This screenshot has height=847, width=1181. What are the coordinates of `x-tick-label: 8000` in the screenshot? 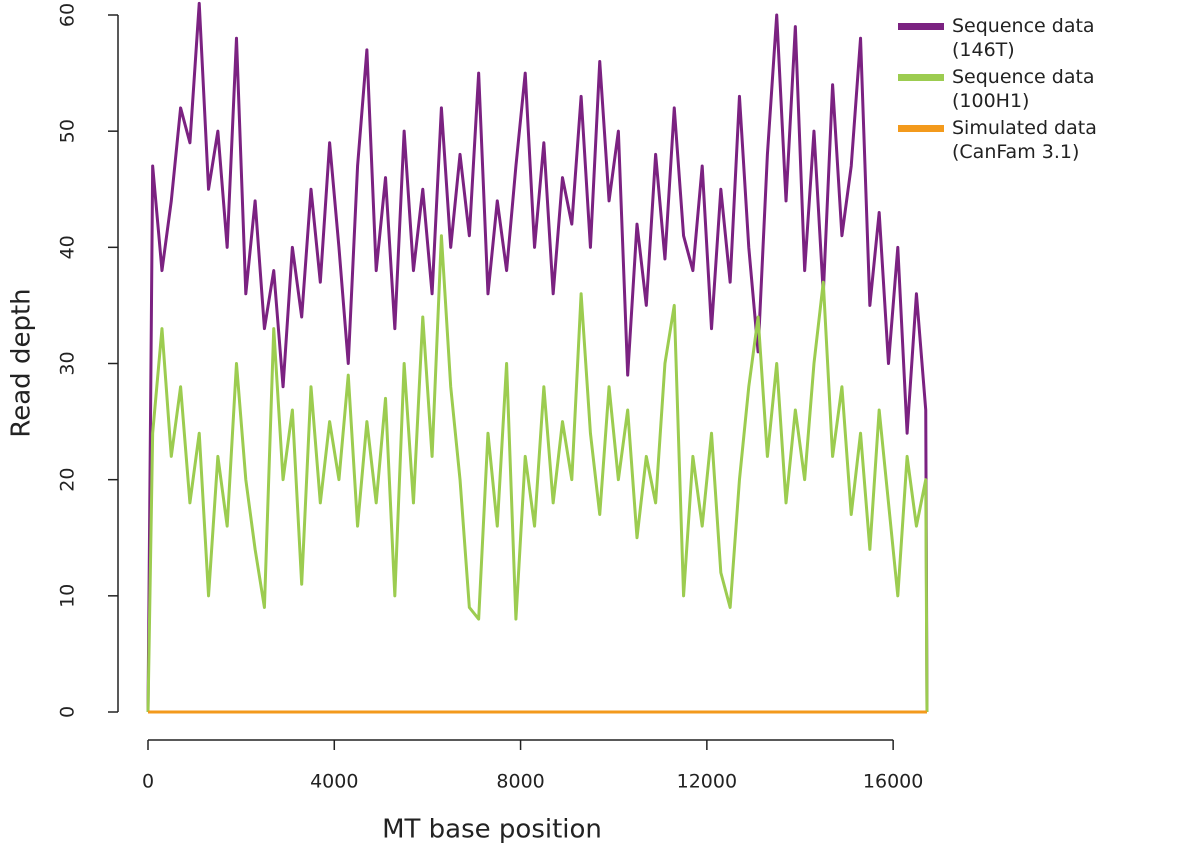 It's located at (520, 782).